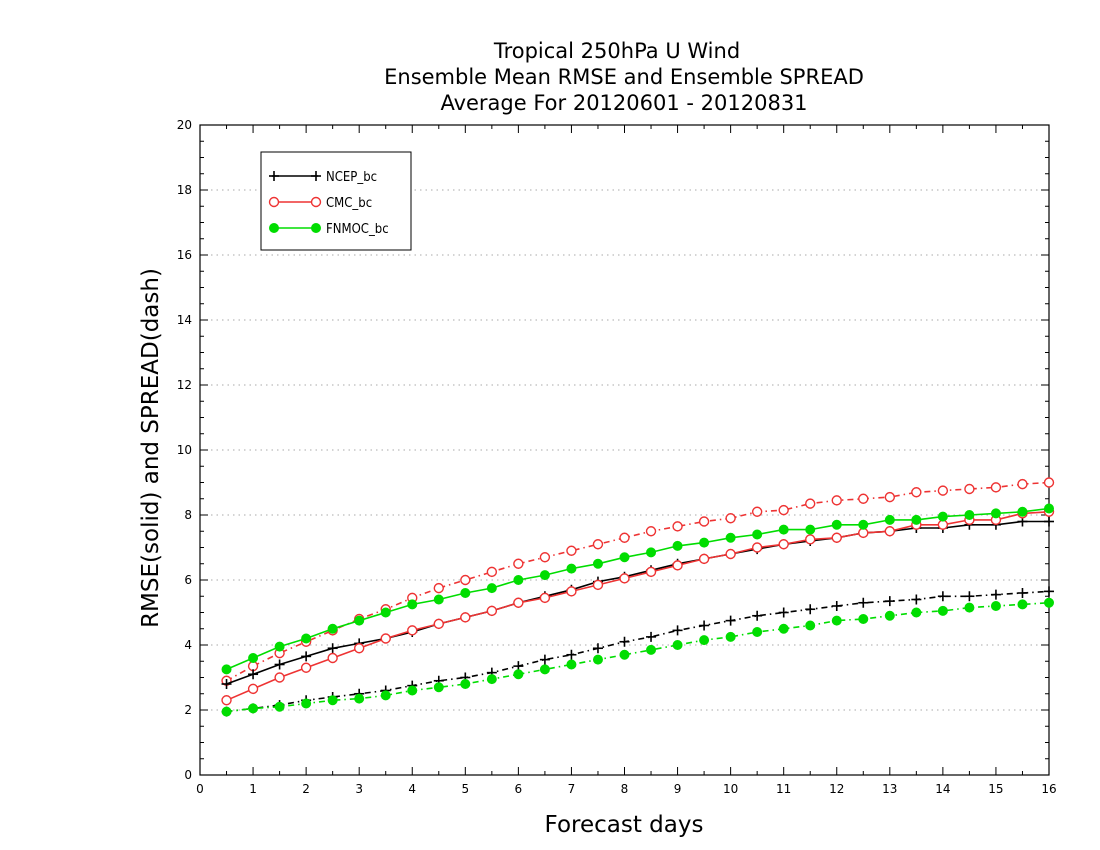  What do you see at coordinates (465, 789) in the screenshot?
I see `x-tick-label: 5` at bounding box center [465, 789].